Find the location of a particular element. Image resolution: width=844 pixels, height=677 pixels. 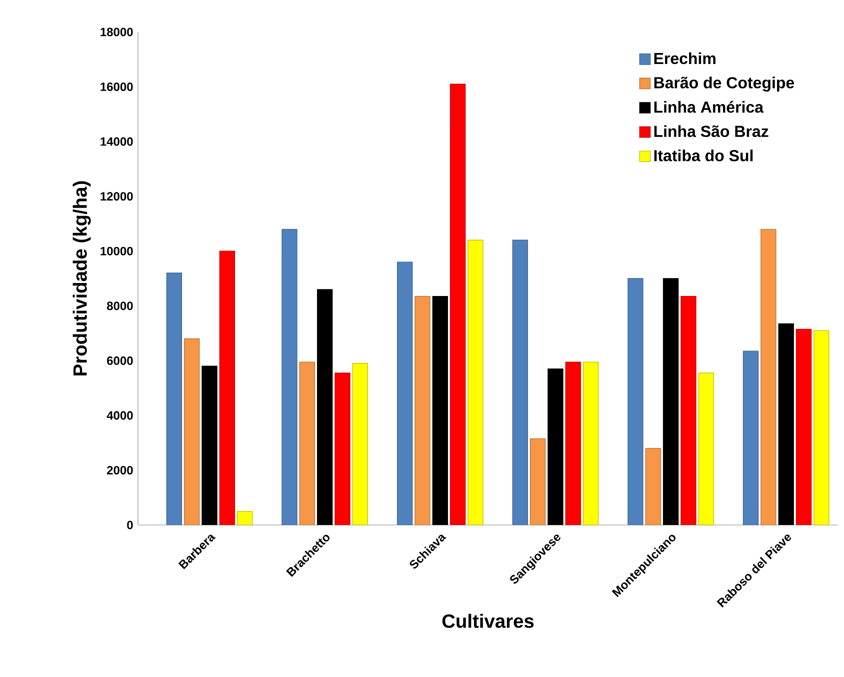

x-axis-title: Cultivares is located at coordinates (488, 621).